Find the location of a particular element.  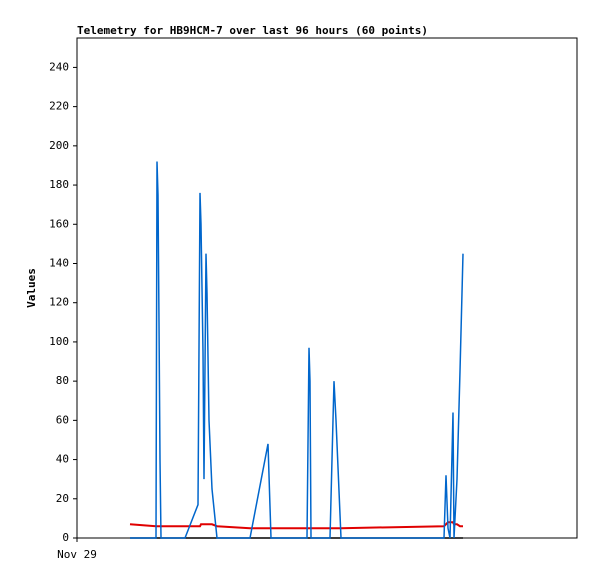

y-axis-label: Values is located at coordinates (31, 288).